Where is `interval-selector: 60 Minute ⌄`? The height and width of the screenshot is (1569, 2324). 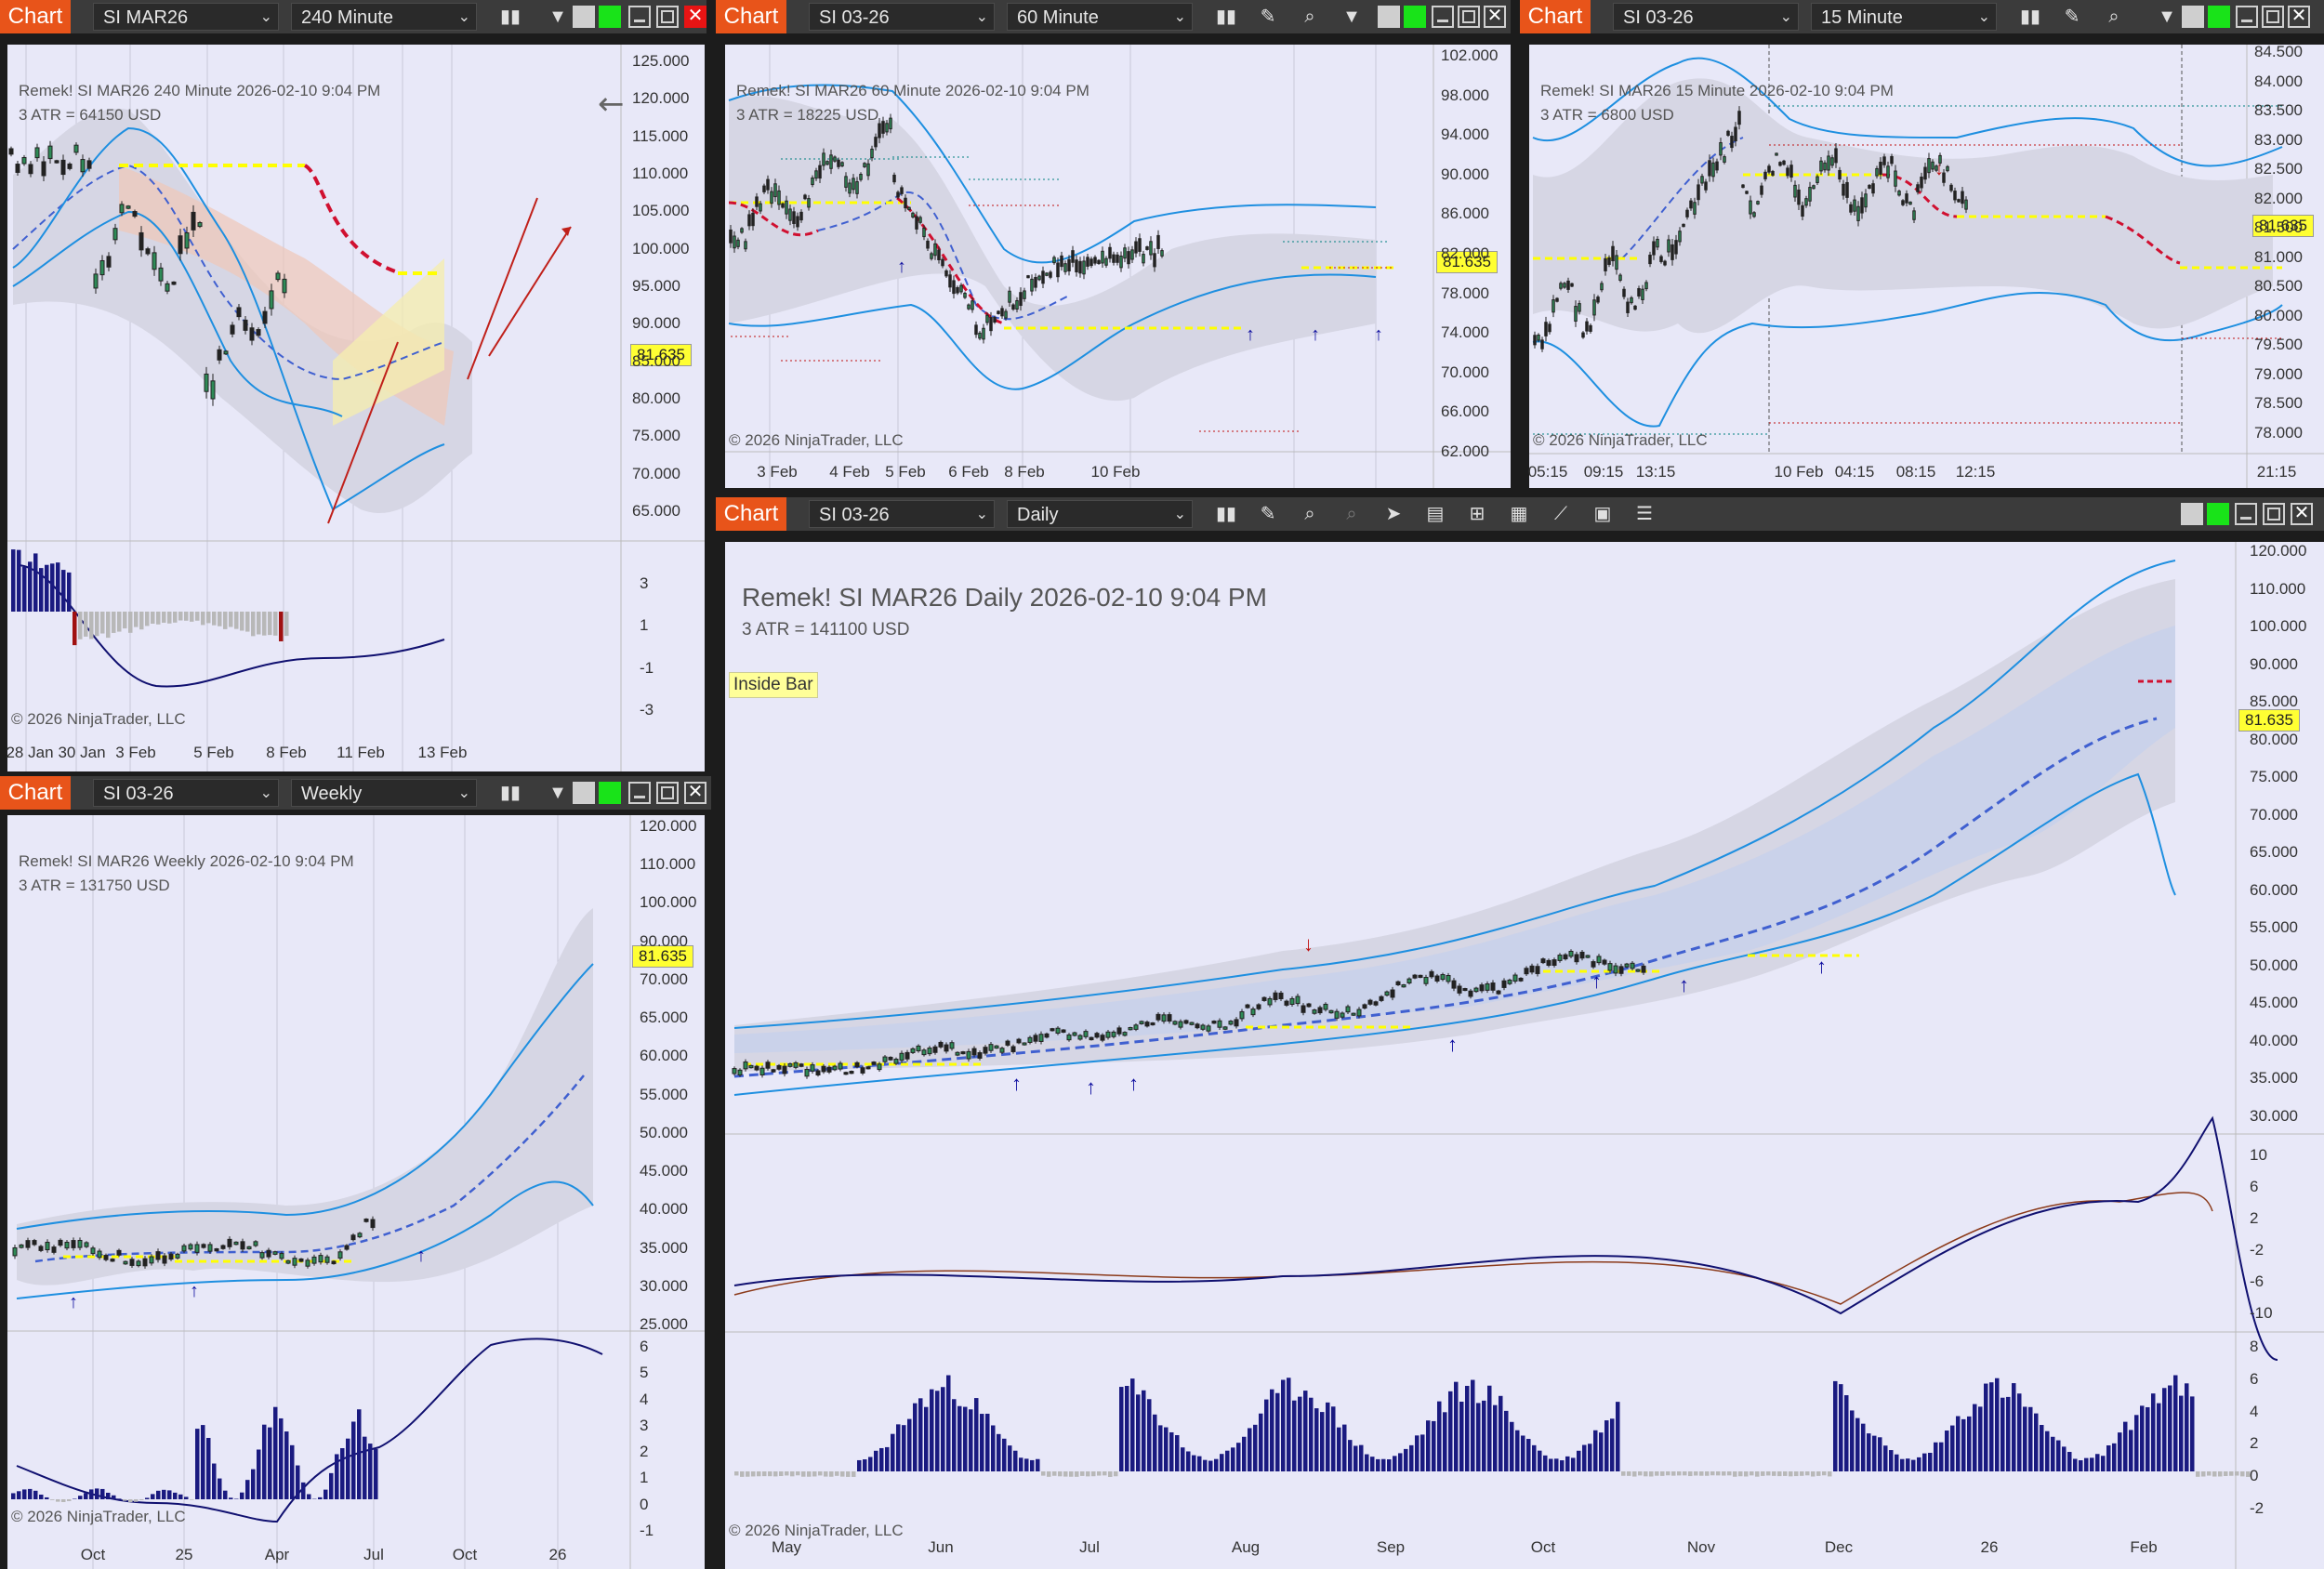 interval-selector: 60 Minute ⌄ is located at coordinates (1100, 17).